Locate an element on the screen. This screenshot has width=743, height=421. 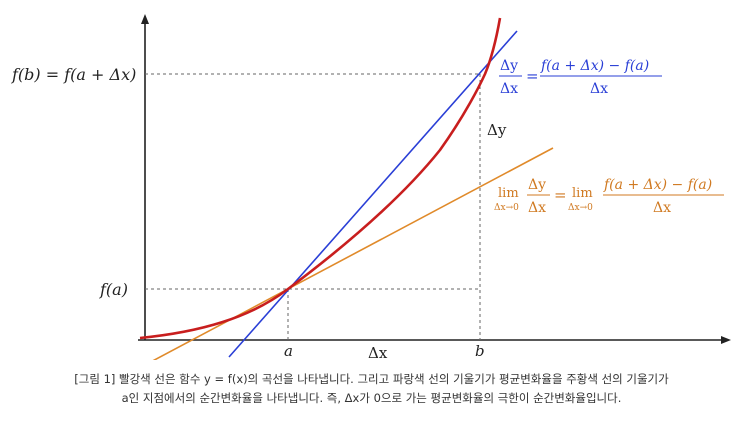
label-fb: f(b) = f(a + Δx) is located at coordinates (73, 74).